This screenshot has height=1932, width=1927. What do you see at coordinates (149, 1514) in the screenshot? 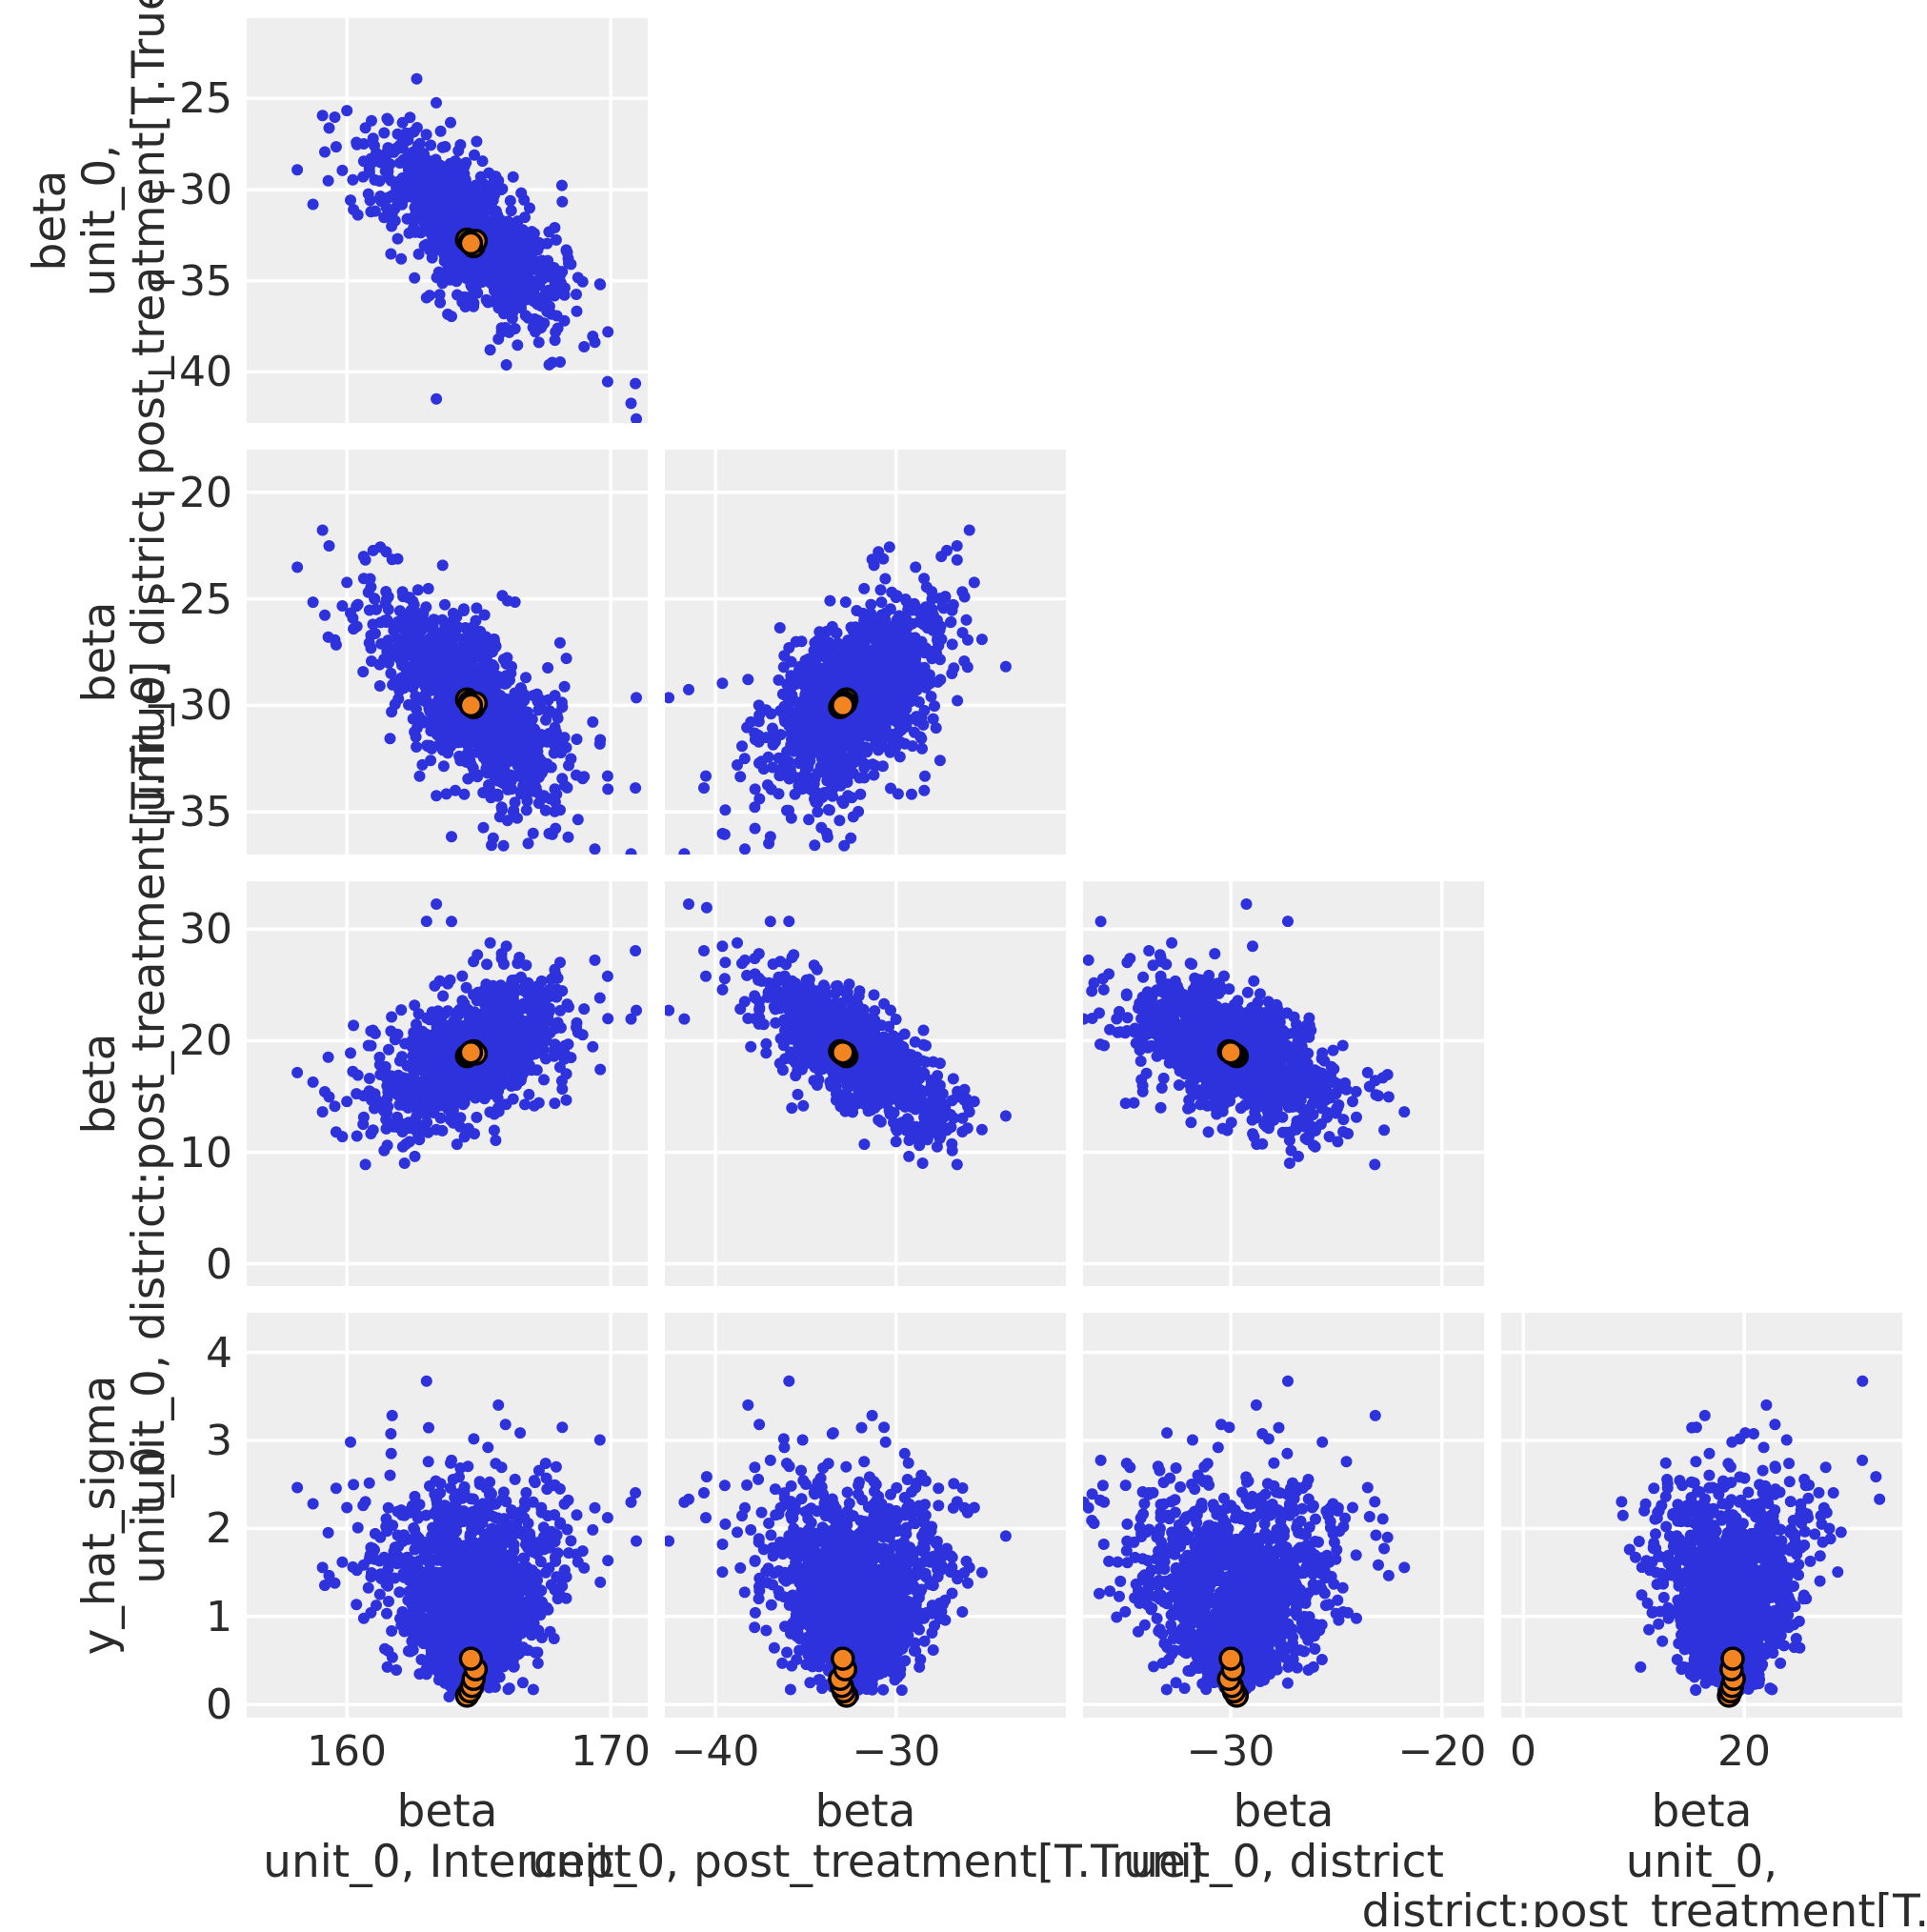
I see `y-axis-label-line: unit_0` at bounding box center [149, 1514].